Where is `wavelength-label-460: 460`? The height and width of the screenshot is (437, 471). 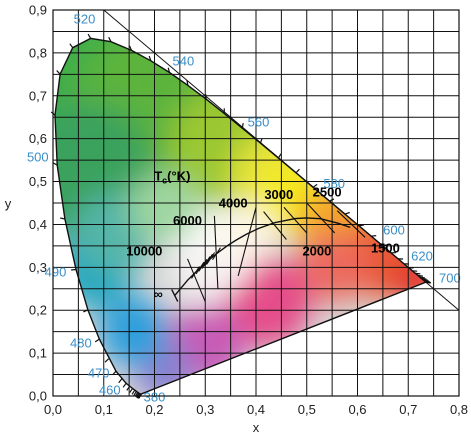 wavelength-label-460: 460 is located at coordinates (110, 390).